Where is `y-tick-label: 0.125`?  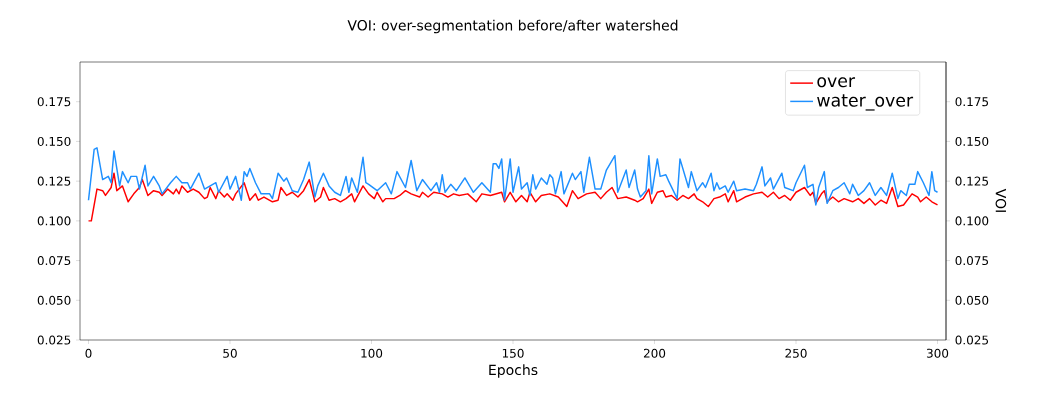
y-tick-label: 0.125 is located at coordinates (54, 181).